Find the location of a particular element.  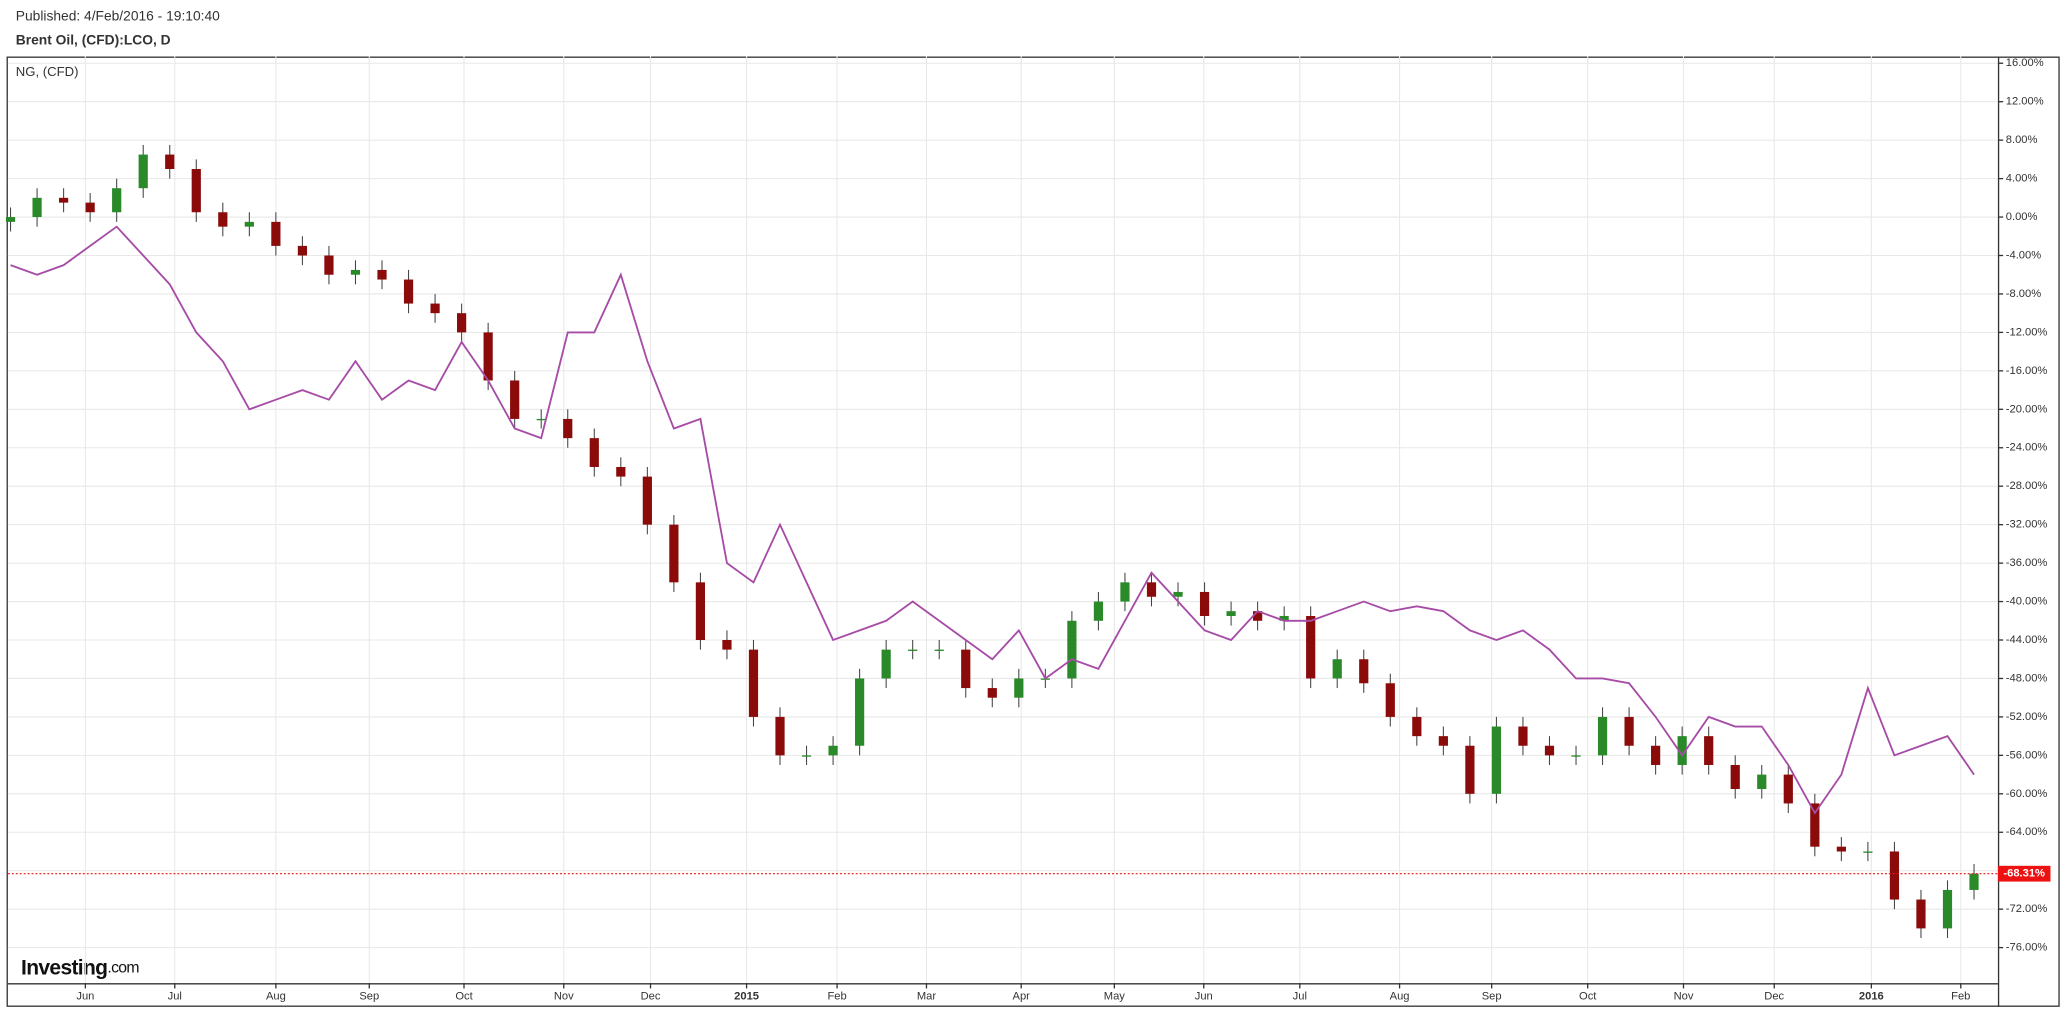

x-tick-label: Apr is located at coordinates (1022, 996).